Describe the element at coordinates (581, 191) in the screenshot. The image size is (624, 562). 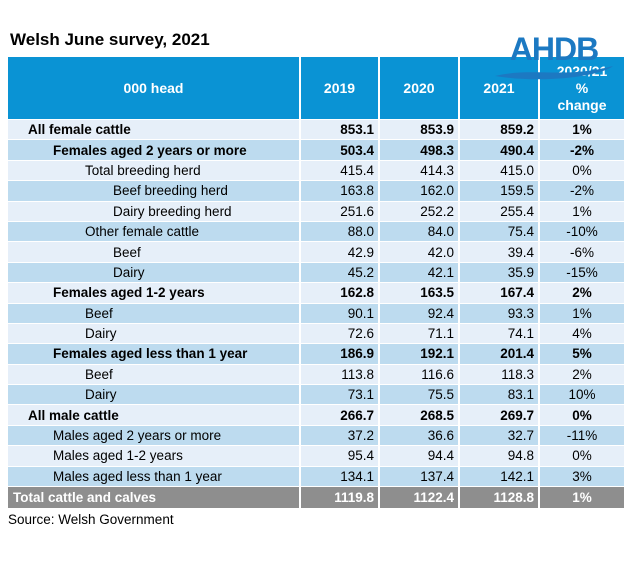
I see `cell-change: -2%` at that location.